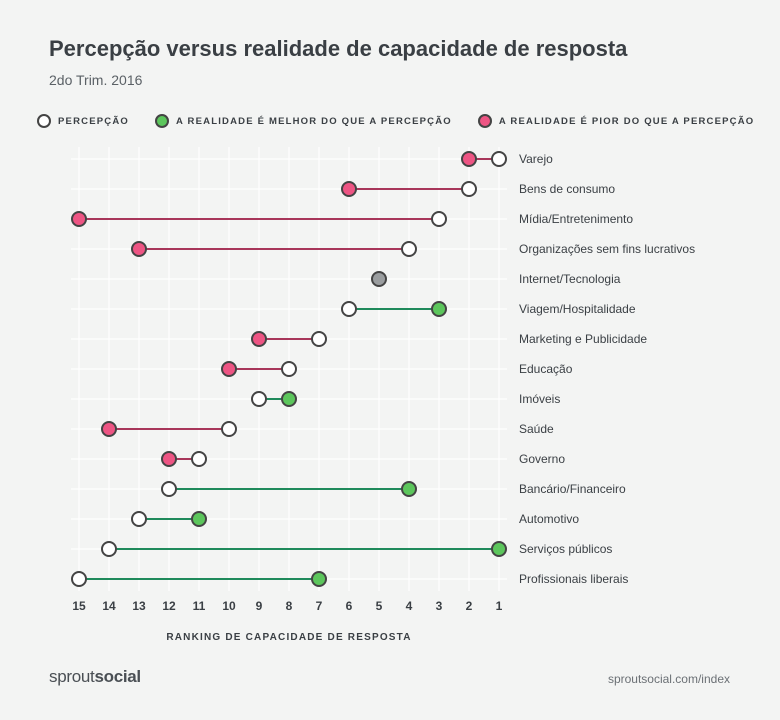 This screenshot has height=720, width=780. I want to click on legend-better-label: A REALIDADE É MELHOR DO QUE A PERCEPÇÃO, so click(313, 121).